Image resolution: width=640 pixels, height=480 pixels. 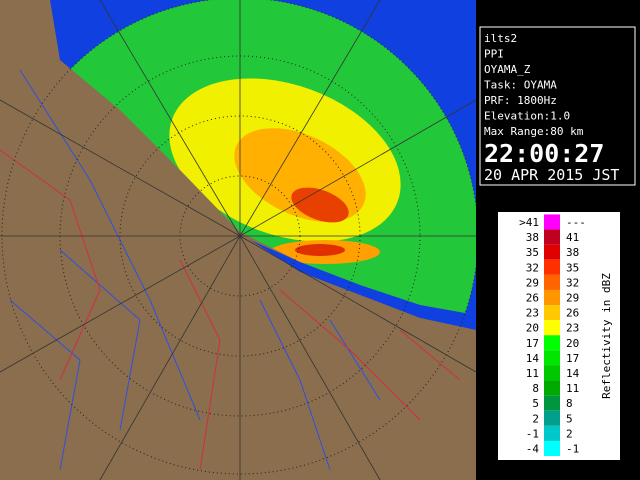 What do you see at coordinates (572, 343) in the screenshot?
I see `legend-high: 20` at bounding box center [572, 343].